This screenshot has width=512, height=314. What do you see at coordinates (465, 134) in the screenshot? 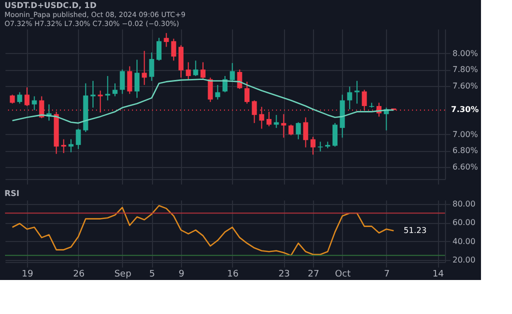
I see `y-tick-label: 7.00%` at bounding box center [465, 134].